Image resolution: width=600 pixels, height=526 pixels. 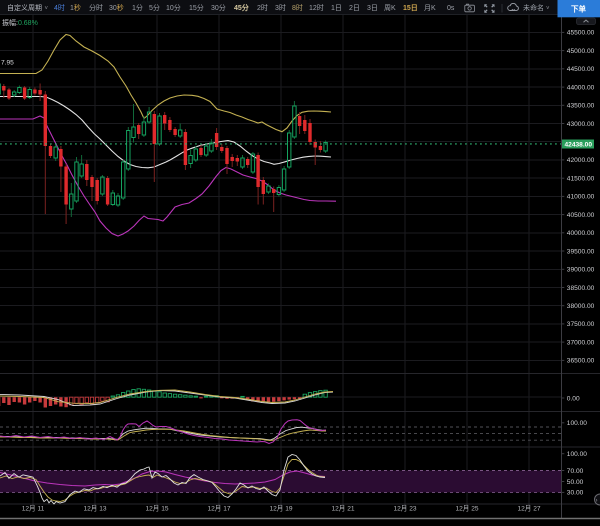 What do you see at coordinates (575, 471) in the screenshot?
I see `svg-text: 70.00` at bounding box center [575, 471].